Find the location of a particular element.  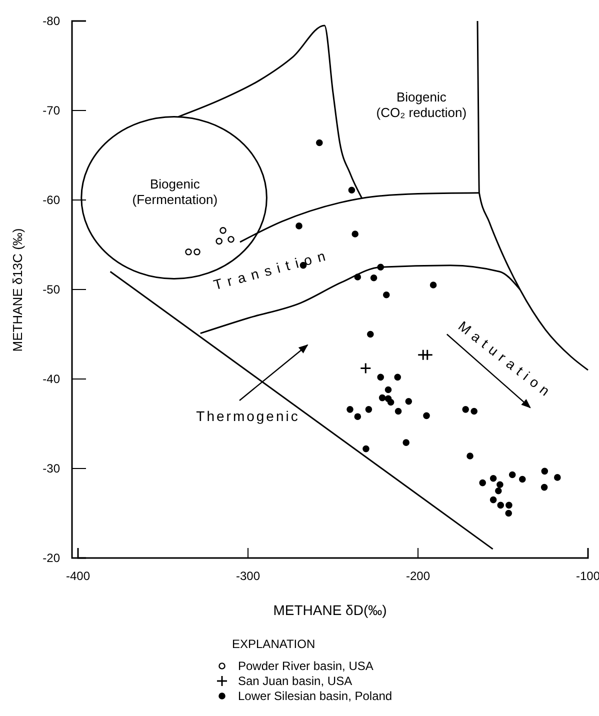

y-tick-label: -50 is located at coordinates (51, 289).